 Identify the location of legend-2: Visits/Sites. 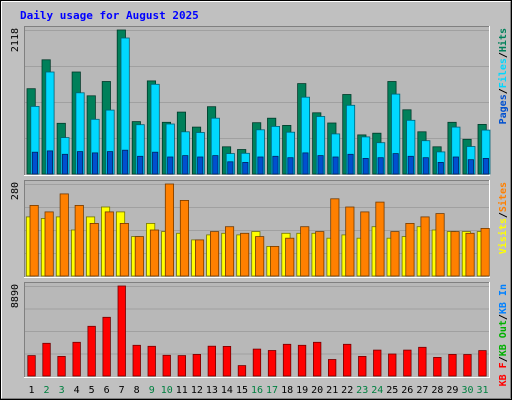
(503, 218).